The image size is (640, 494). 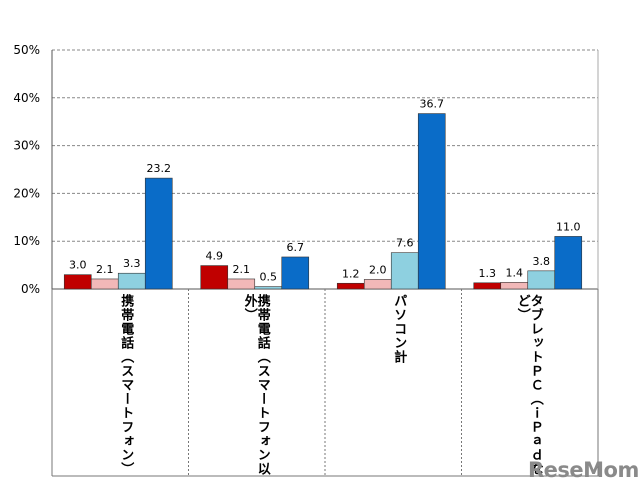 I want to click on bar-value-label: 11.0, so click(x=568, y=226).